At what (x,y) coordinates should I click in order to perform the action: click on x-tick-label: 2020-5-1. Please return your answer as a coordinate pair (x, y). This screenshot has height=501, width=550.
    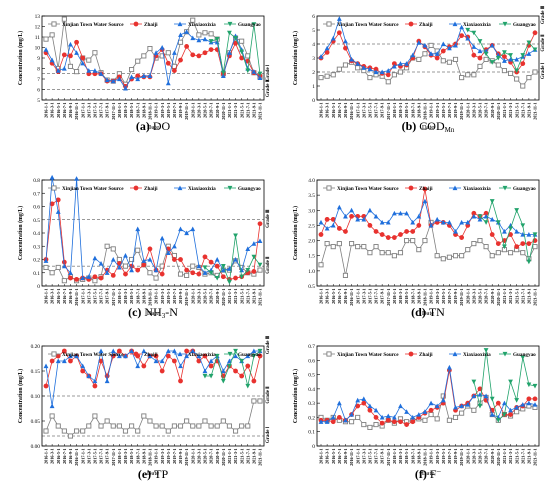
    Looking at the image, I should click on (480, 110).